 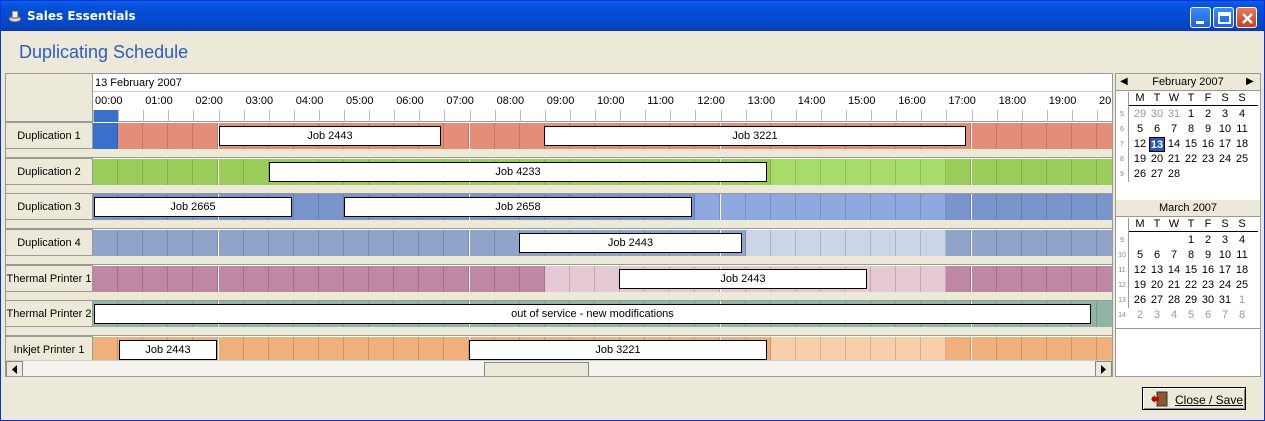 What do you see at coordinates (1157, 144) in the screenshot?
I see `calendar-day-selected: 13` at bounding box center [1157, 144].